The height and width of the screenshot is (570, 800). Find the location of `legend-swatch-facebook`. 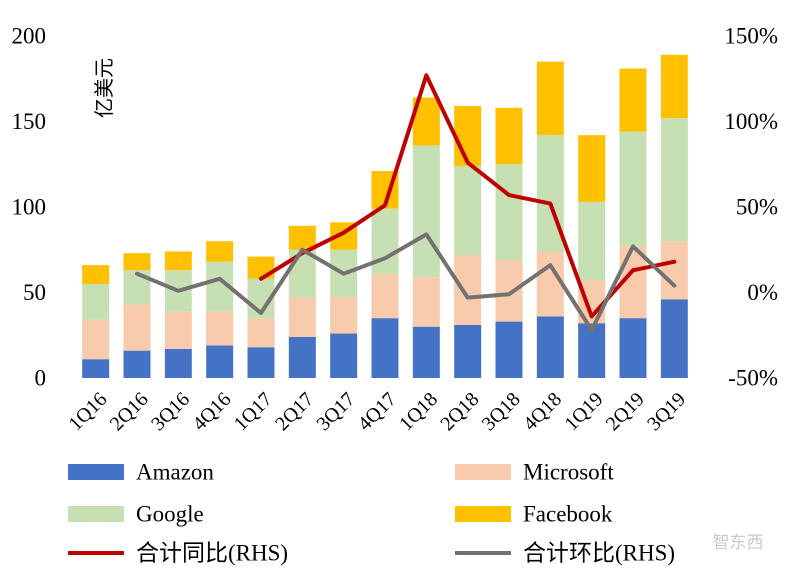

legend-swatch-facebook is located at coordinates (483, 514).